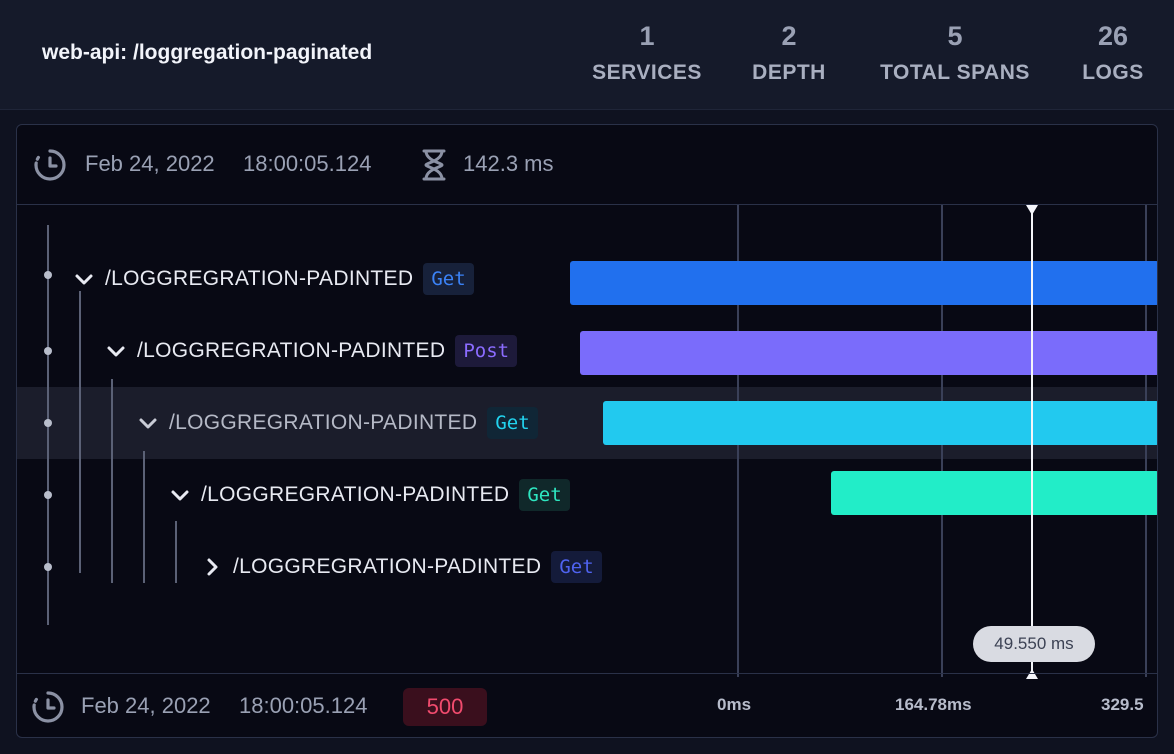 The height and width of the screenshot is (754, 1174). I want to click on hourglass-icon, so click(434, 167).